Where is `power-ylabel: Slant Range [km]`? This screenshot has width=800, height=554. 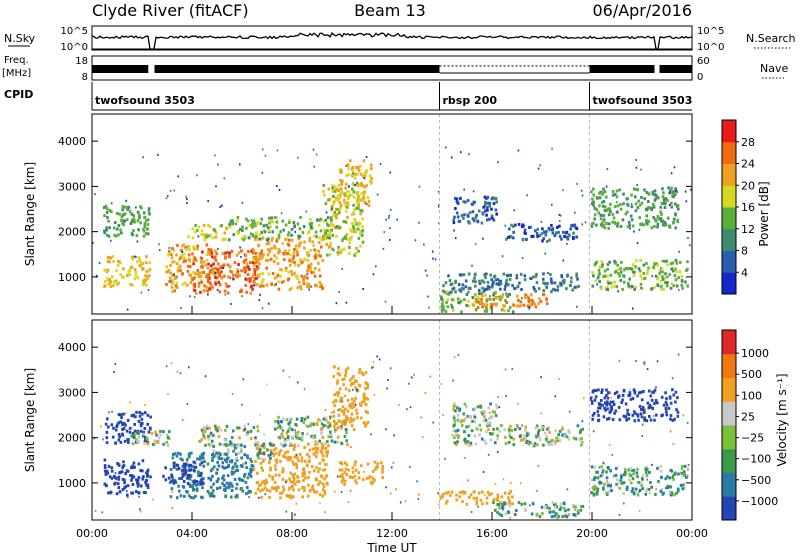
power-ylabel: Slant Range [km] is located at coordinates (30, 214).